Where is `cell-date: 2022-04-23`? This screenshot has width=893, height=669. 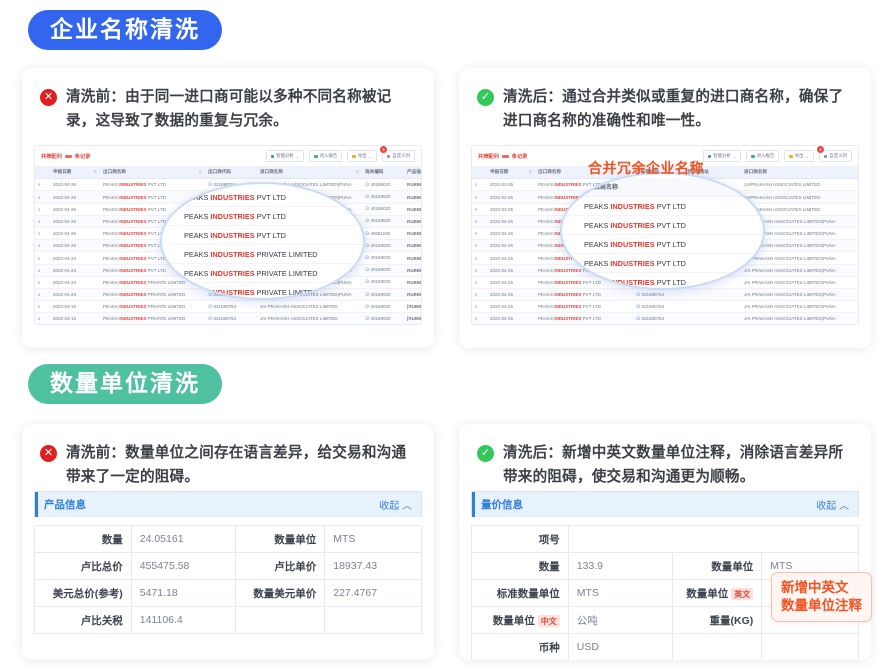 cell-date: 2022-04-23 is located at coordinates (75, 270).